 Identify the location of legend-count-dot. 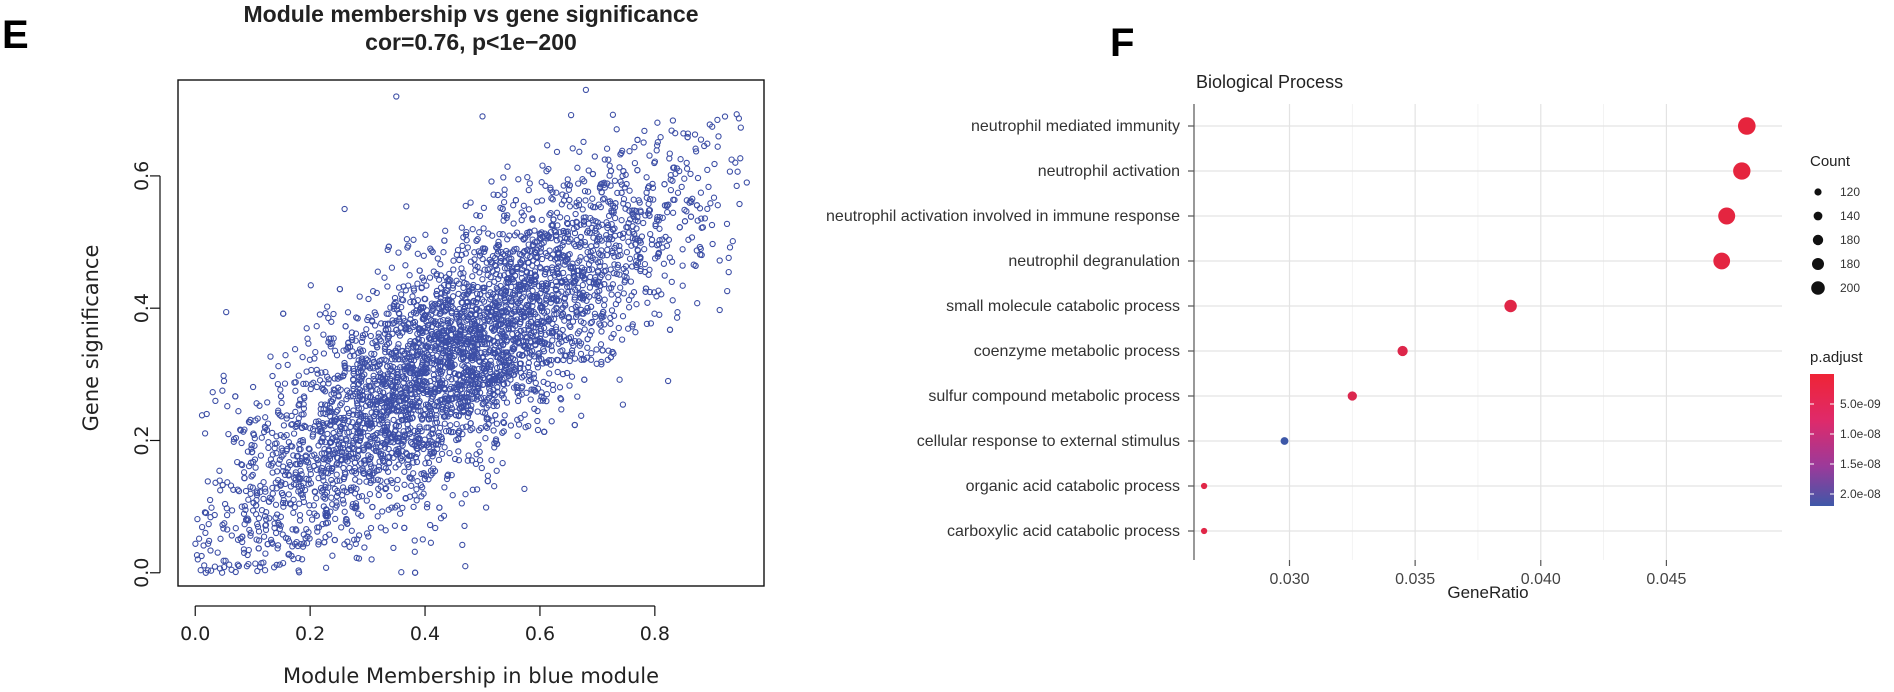
(1818, 288).